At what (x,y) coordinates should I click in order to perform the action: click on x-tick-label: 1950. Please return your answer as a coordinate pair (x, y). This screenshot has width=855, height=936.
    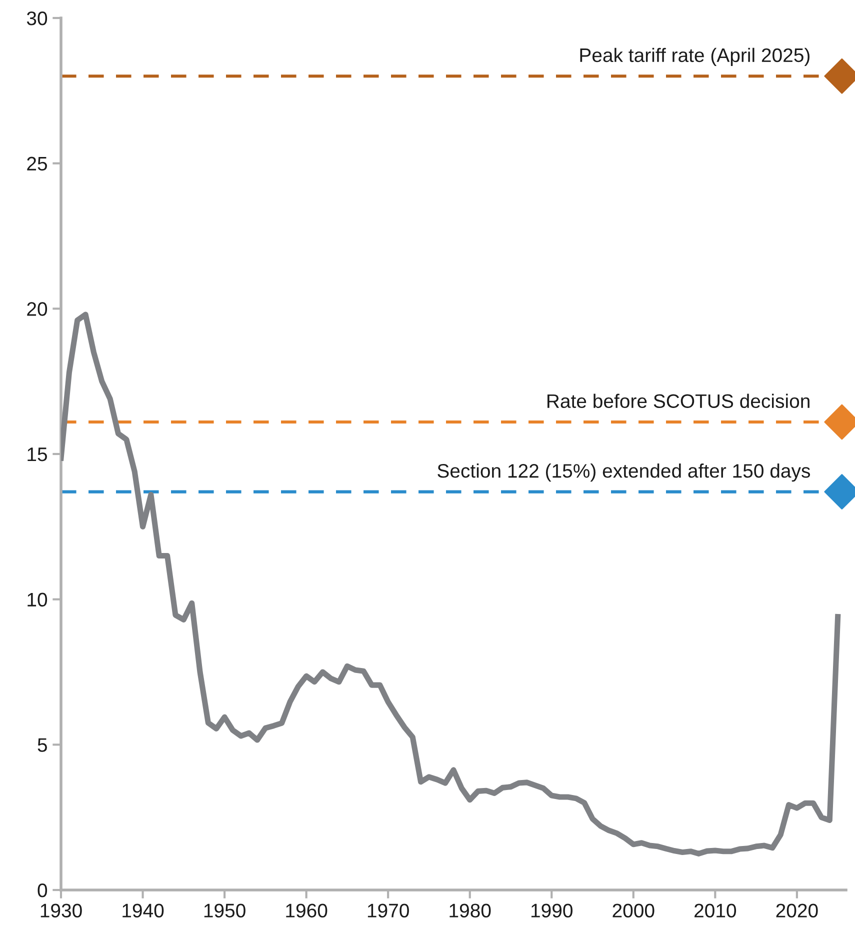
    Looking at the image, I should click on (225, 911).